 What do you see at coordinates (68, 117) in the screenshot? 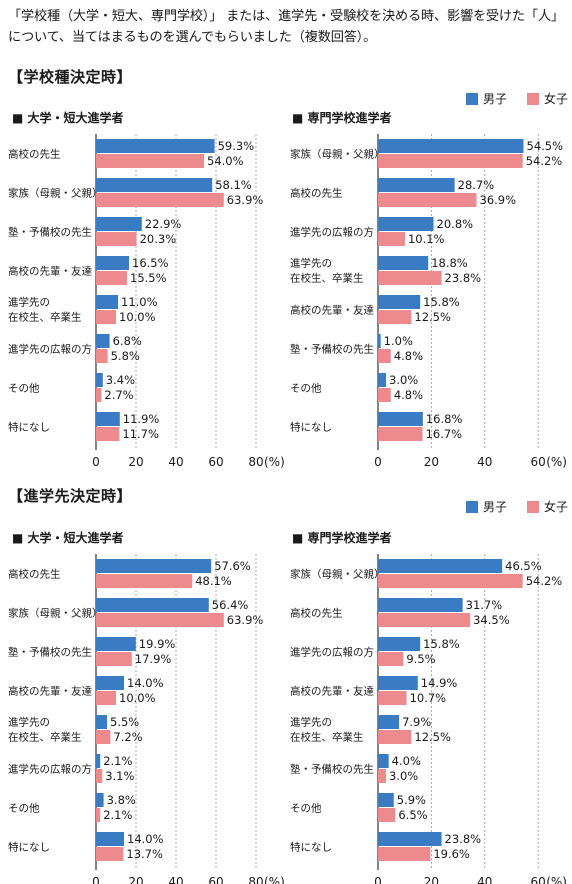
I see `chart-title: ■ 大学・短大進学者` at bounding box center [68, 117].